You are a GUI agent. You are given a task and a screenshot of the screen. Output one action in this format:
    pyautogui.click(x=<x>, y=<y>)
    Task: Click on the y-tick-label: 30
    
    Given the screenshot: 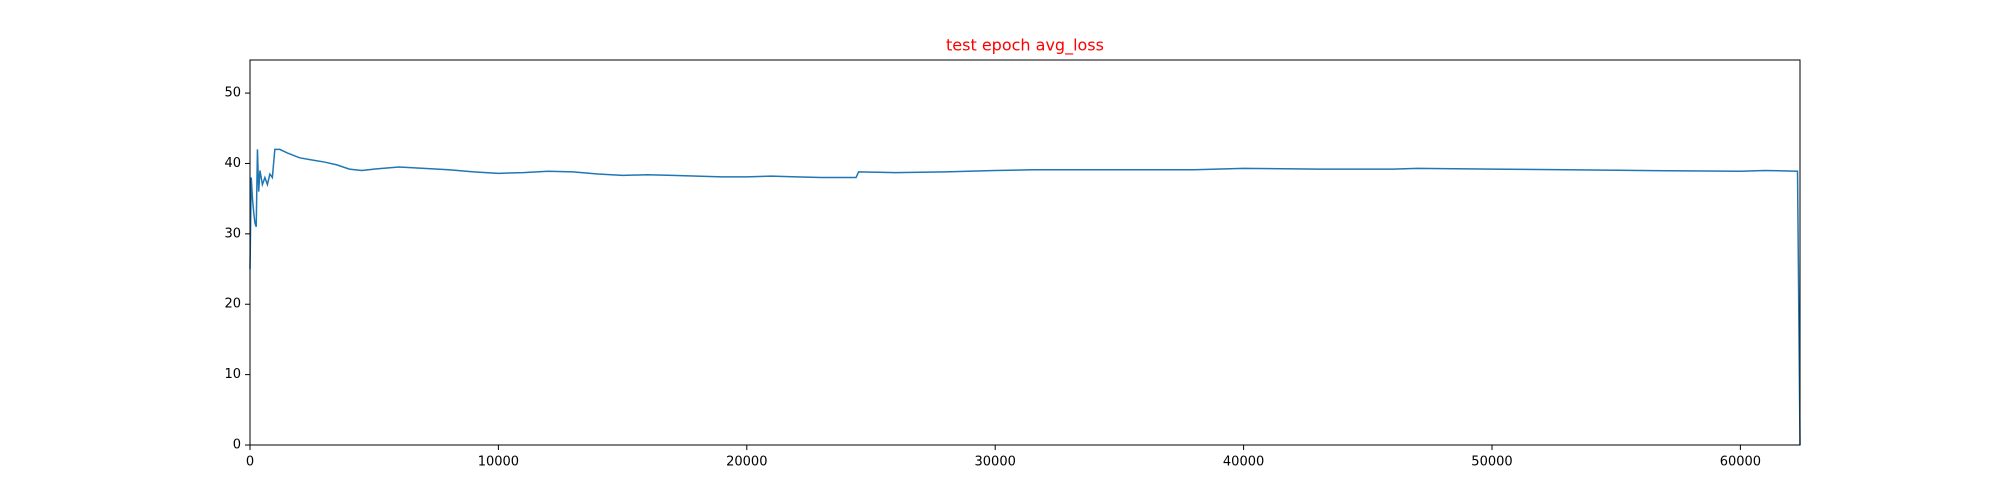 What is the action you would take?
    pyautogui.click(x=232, y=233)
    